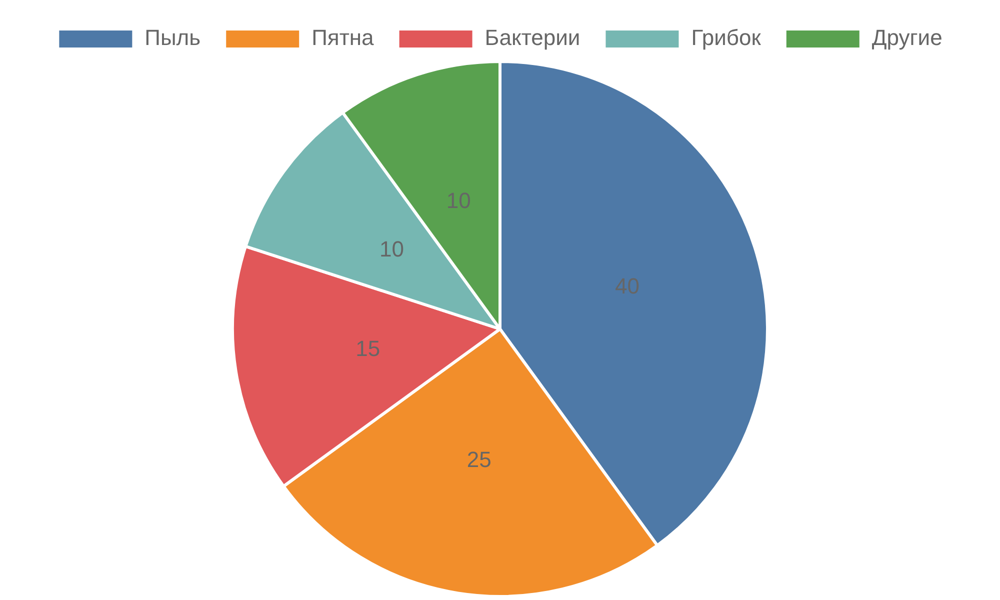 The image size is (1000, 600). What do you see at coordinates (172, 37) in the screenshot?
I see `legend-label: Пыль` at bounding box center [172, 37].